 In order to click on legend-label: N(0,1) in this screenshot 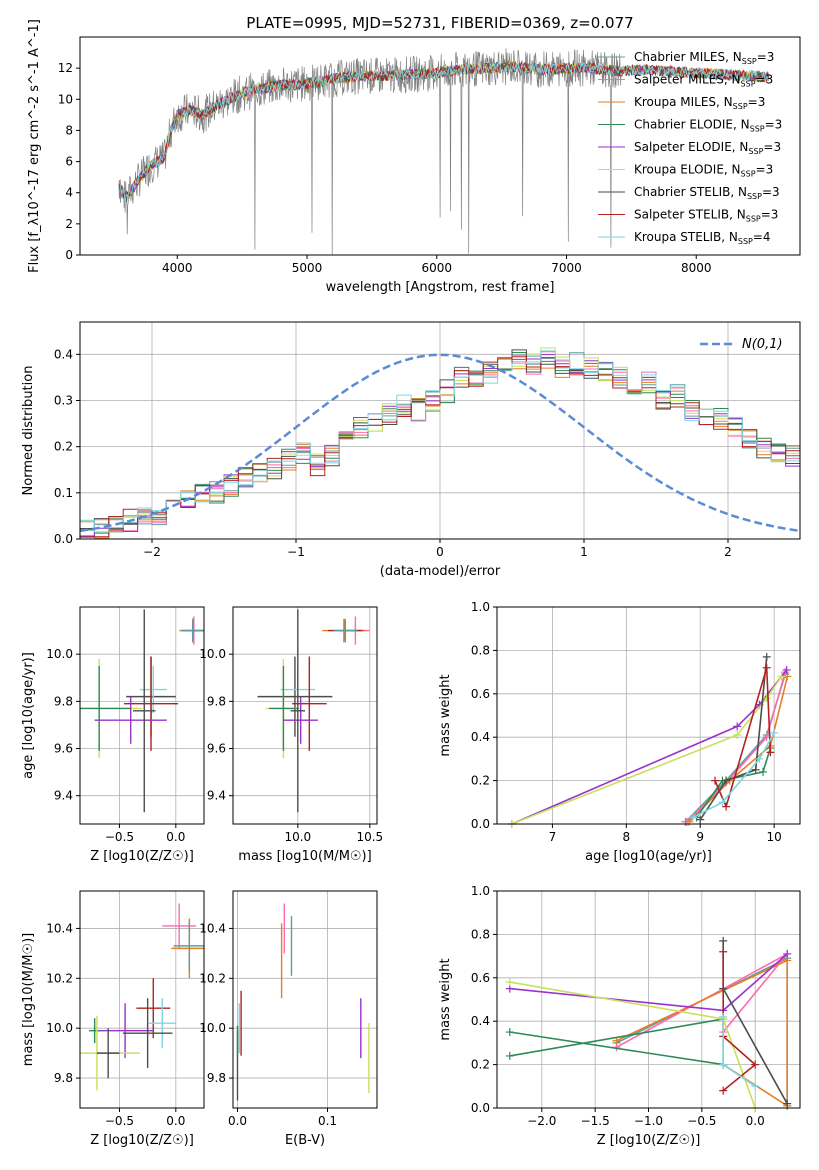, I will do `click(762, 344)`.